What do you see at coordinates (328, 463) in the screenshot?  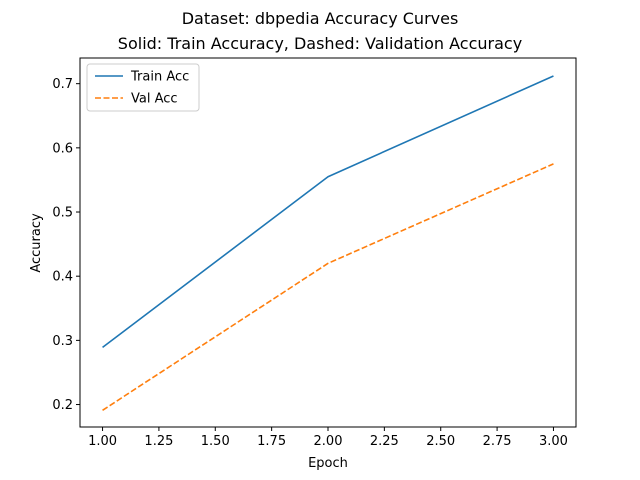 I see `x-axis-label: Epoch` at bounding box center [328, 463].